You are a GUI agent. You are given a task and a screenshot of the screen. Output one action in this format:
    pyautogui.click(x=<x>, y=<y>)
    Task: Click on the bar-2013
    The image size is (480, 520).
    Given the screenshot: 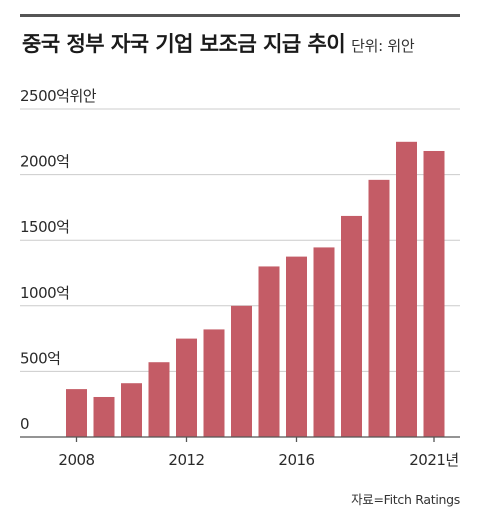 What is the action you would take?
    pyautogui.click(x=214, y=383)
    